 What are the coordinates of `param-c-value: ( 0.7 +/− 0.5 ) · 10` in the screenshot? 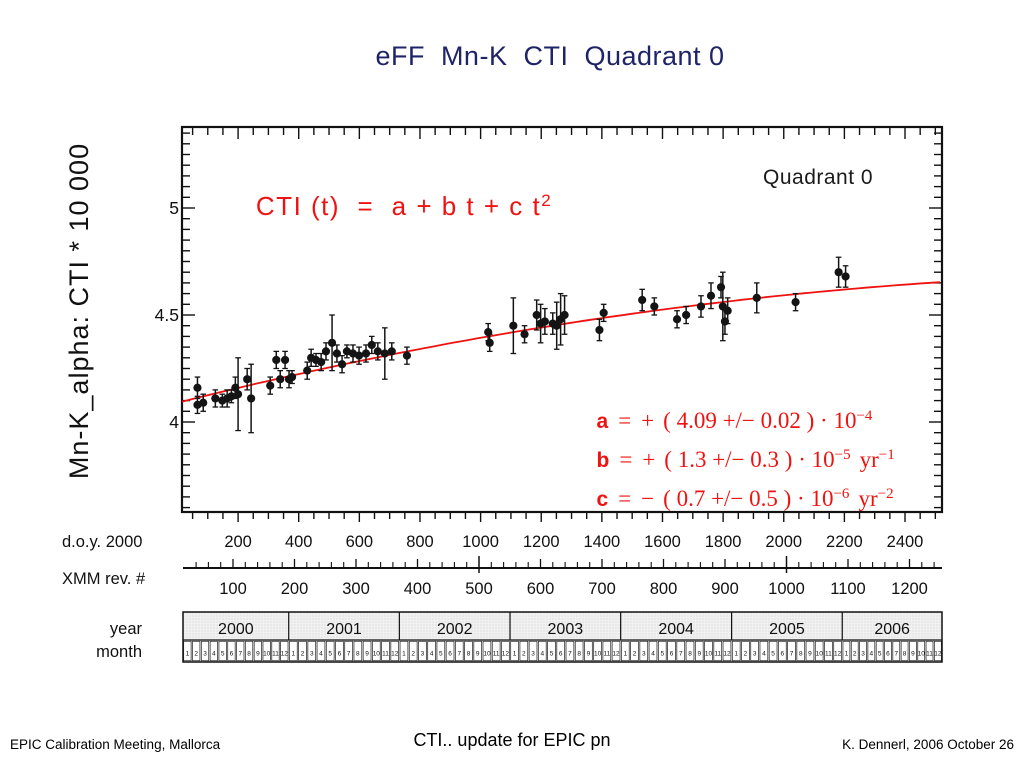 It's located at (748, 498).